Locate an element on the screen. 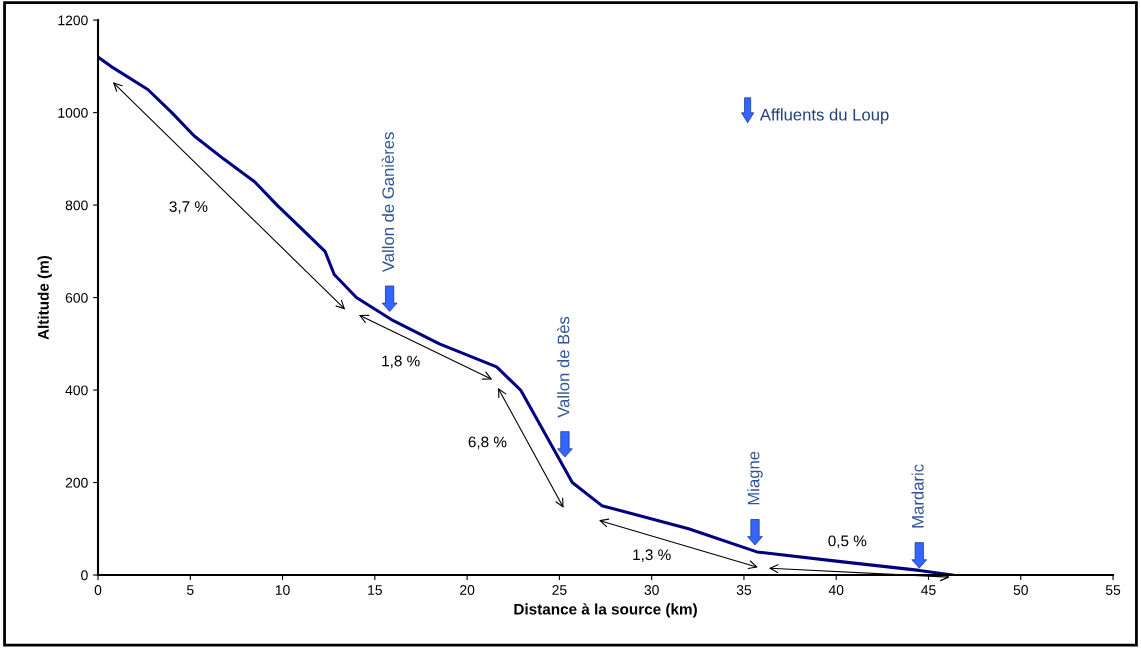  x-tick-label: 45 is located at coordinates (928, 590).